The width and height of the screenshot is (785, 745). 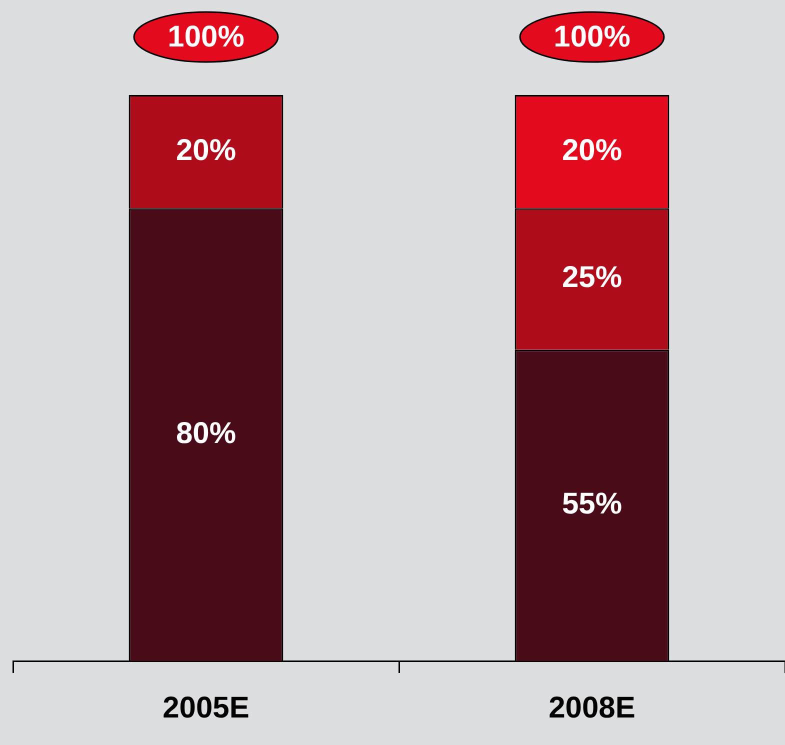 I want to click on data-label: 25%, so click(x=592, y=277).